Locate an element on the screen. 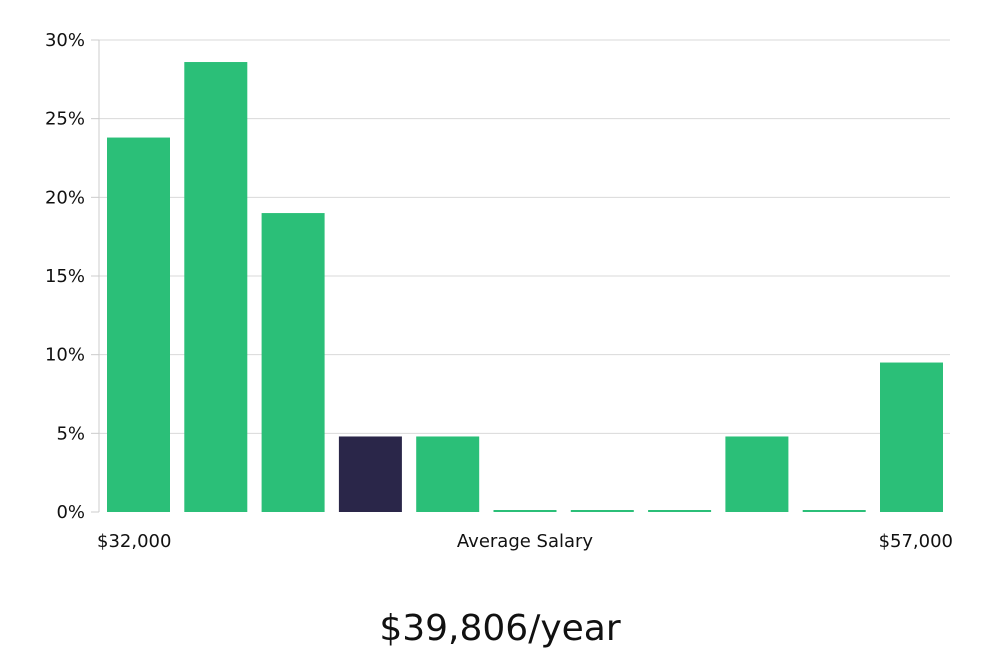 Image resolution: width=1000 pixels, height=664 pixels. y-tick-label: 15% is located at coordinates (65, 276).